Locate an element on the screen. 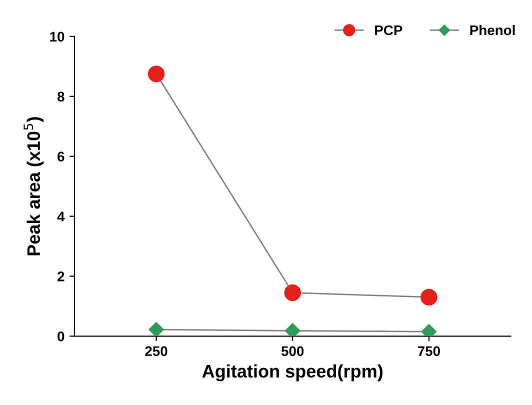  y-tick-label: 0 is located at coordinates (61, 336).